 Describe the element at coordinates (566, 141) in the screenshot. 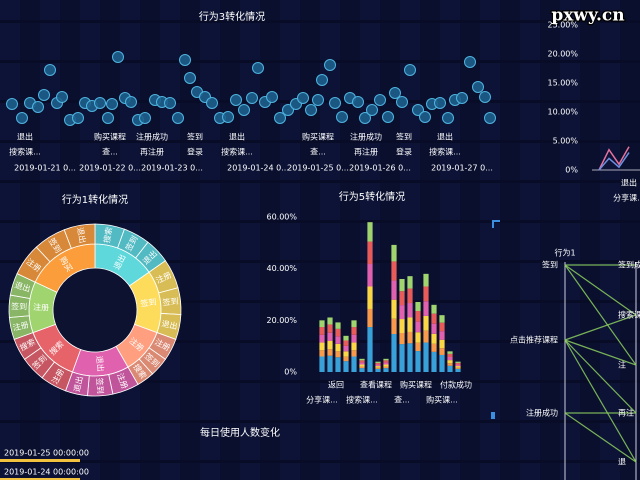

I see `y-tick-label: 5.00%` at that location.